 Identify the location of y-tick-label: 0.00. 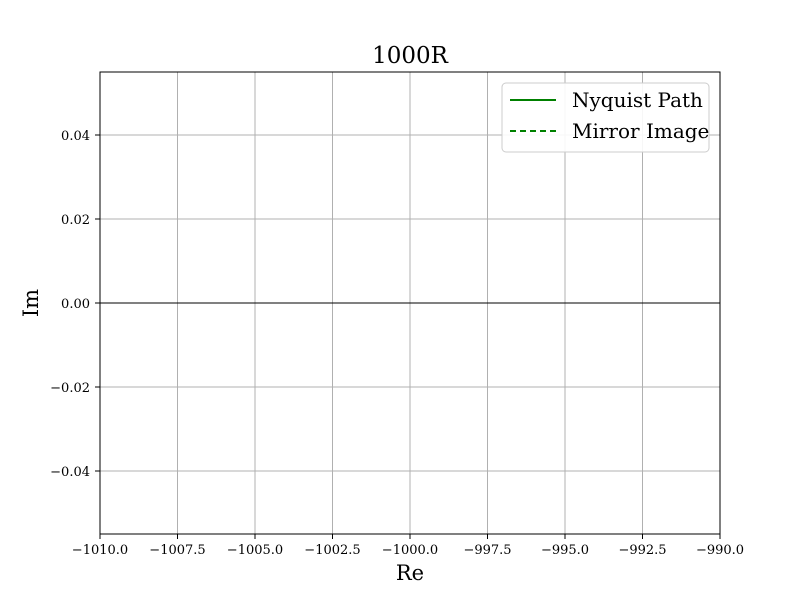
(75, 304).